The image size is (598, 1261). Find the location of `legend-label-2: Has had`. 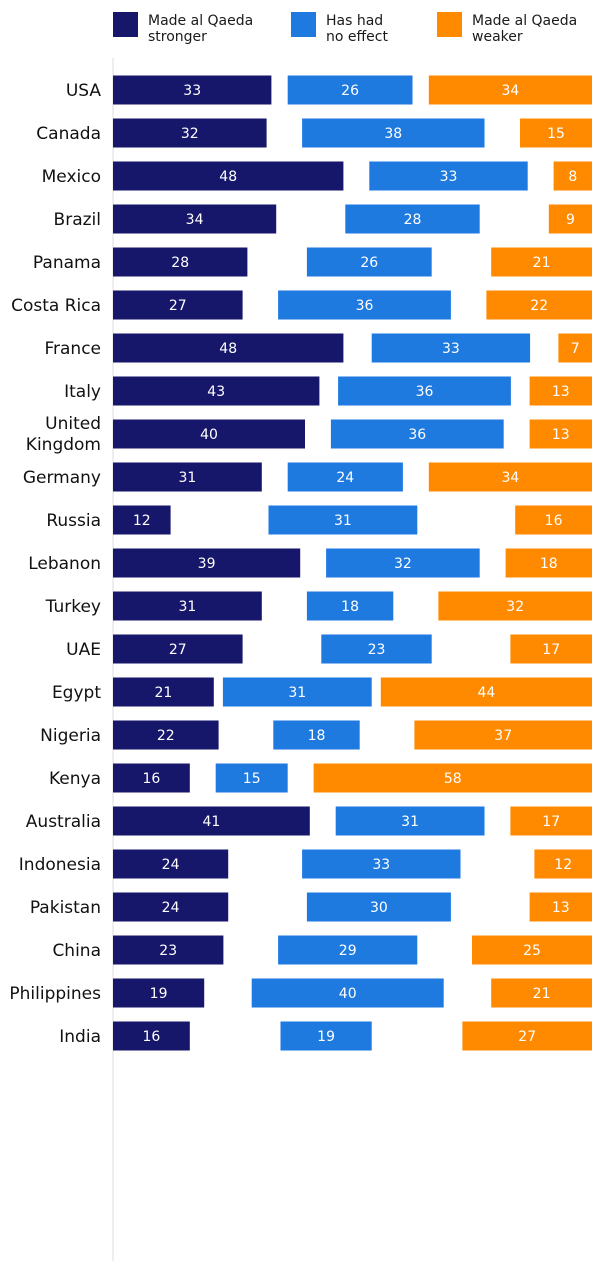

legend-label-2: Has had is located at coordinates (354, 21).